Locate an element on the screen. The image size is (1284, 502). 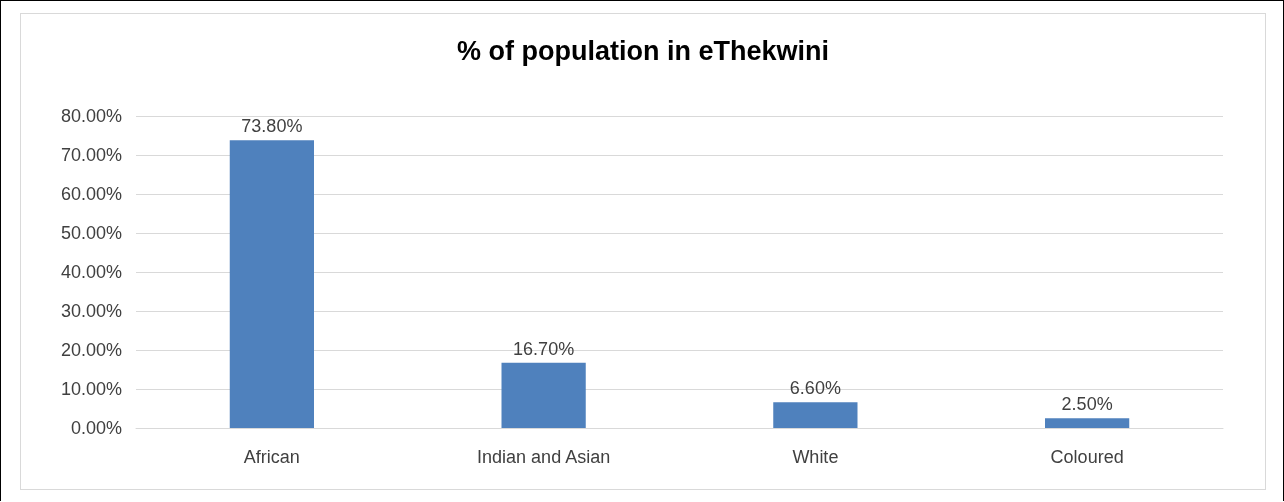
y-tick-label: 10.00% is located at coordinates (91, 389).